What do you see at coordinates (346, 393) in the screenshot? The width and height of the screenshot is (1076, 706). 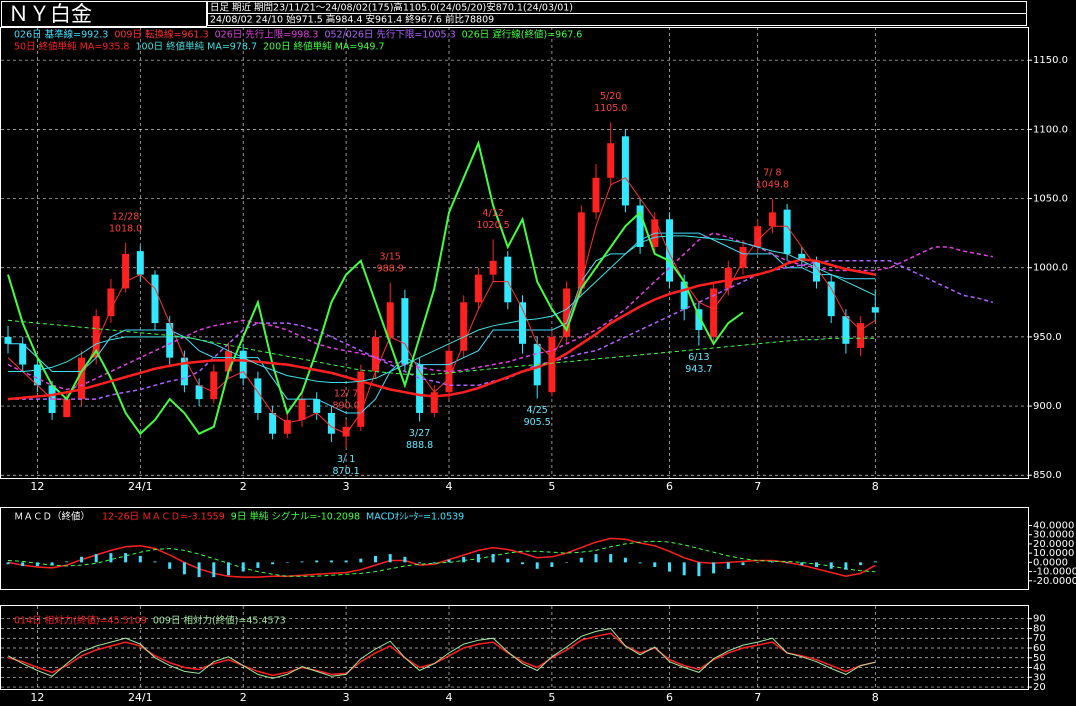 I see `annotation-date: 12/ 7` at bounding box center [346, 393].